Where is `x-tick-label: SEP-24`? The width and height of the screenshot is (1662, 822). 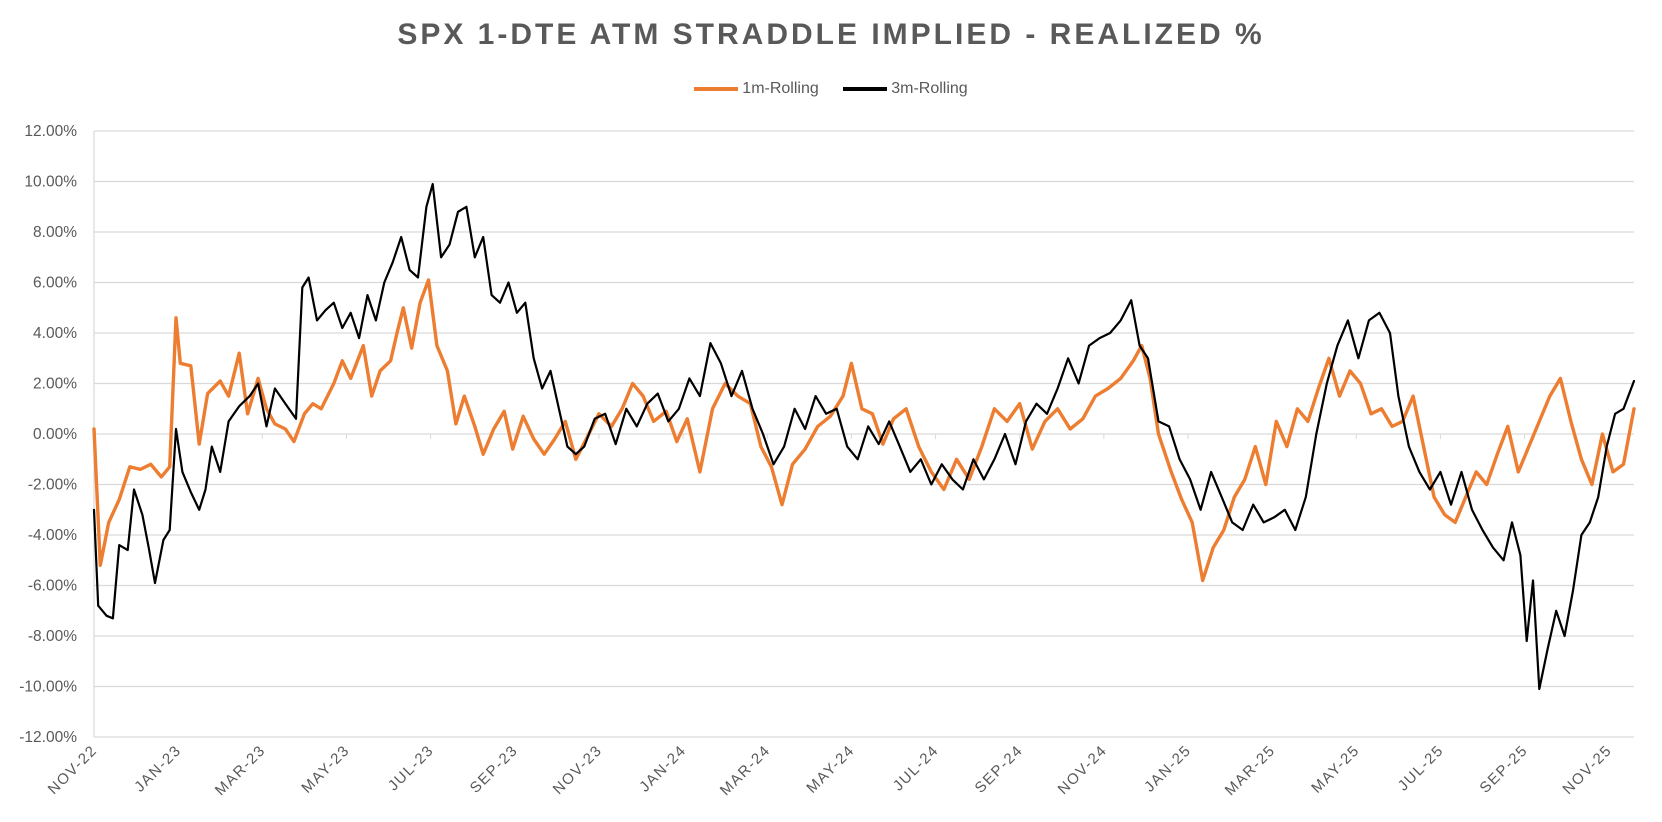 x-tick-label: SEP-24 is located at coordinates (999, 769).